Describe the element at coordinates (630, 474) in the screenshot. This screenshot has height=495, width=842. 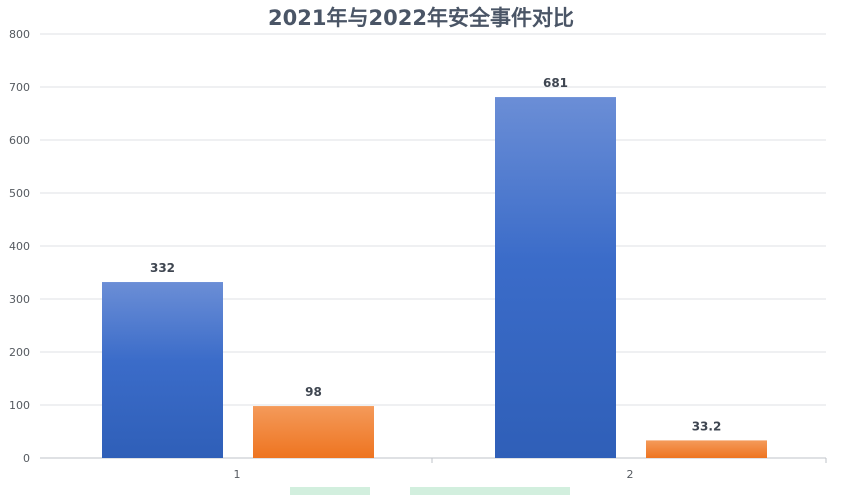
I see `x-category-label: 2` at that location.